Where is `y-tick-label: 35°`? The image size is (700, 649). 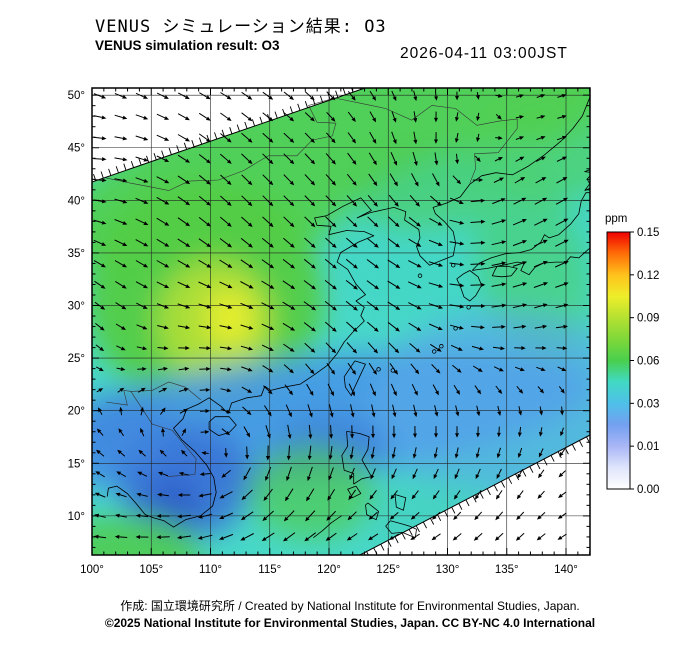
y-tick-label: 35° is located at coordinates (76, 254).